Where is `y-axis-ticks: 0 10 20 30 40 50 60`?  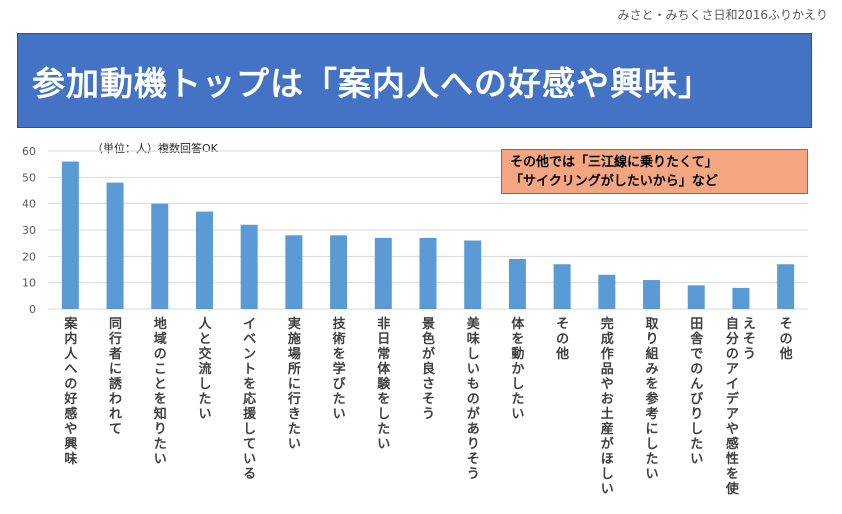 y-axis-ticks: 0 10 20 30 40 50 60 is located at coordinates (29, 230).